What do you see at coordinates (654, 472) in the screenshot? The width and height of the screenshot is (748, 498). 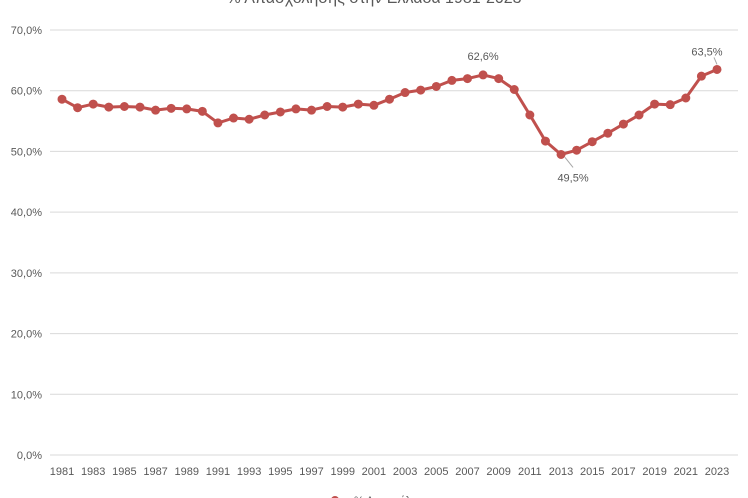 I see `x-tick-label: 2019` at bounding box center [654, 472].